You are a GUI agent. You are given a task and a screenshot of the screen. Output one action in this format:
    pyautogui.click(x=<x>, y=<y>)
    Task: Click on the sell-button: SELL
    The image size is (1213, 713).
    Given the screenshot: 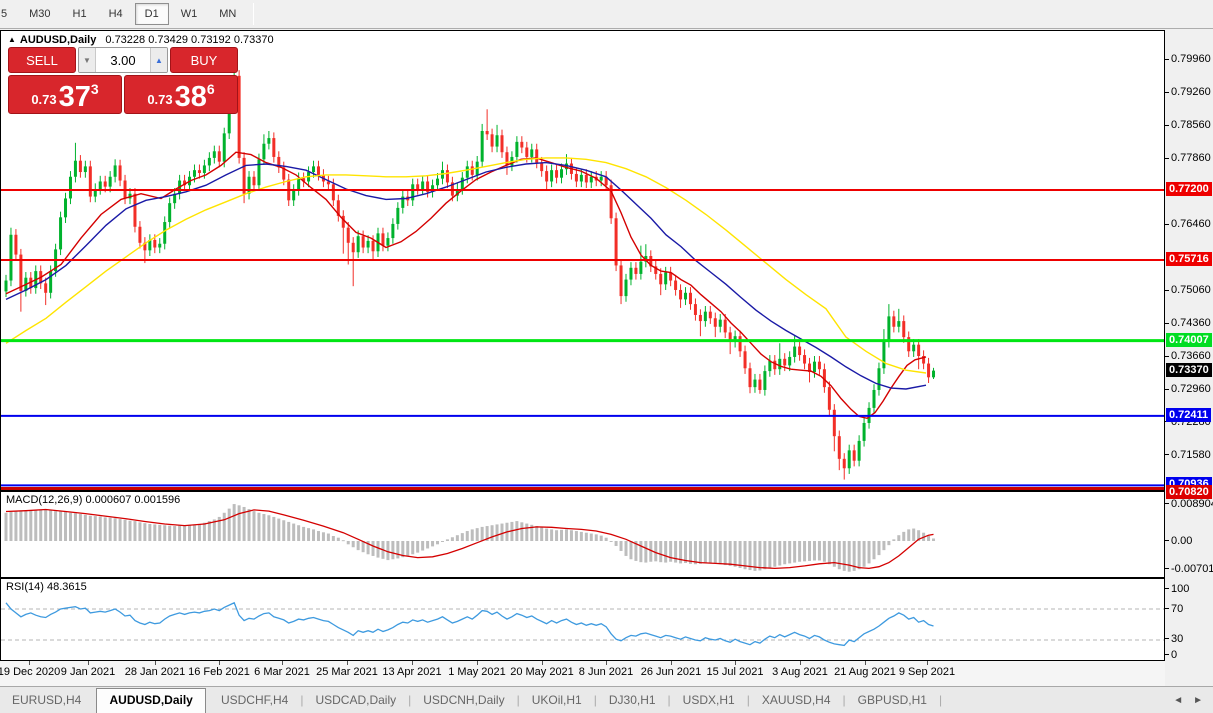 What is the action you would take?
    pyautogui.click(x=42, y=60)
    